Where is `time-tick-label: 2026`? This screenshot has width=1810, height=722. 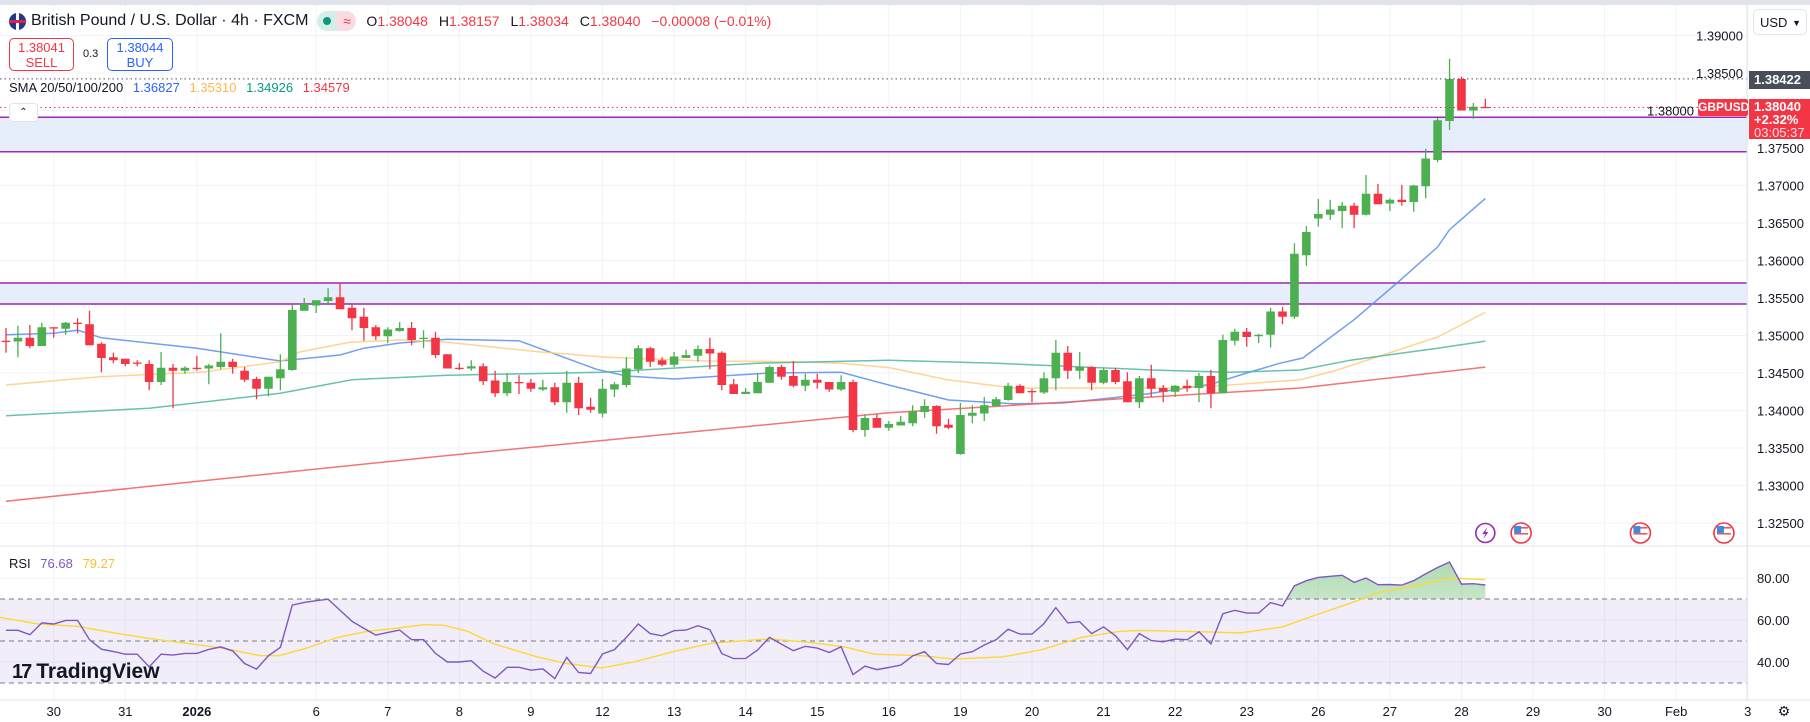 time-tick-label: 2026 is located at coordinates (196, 711).